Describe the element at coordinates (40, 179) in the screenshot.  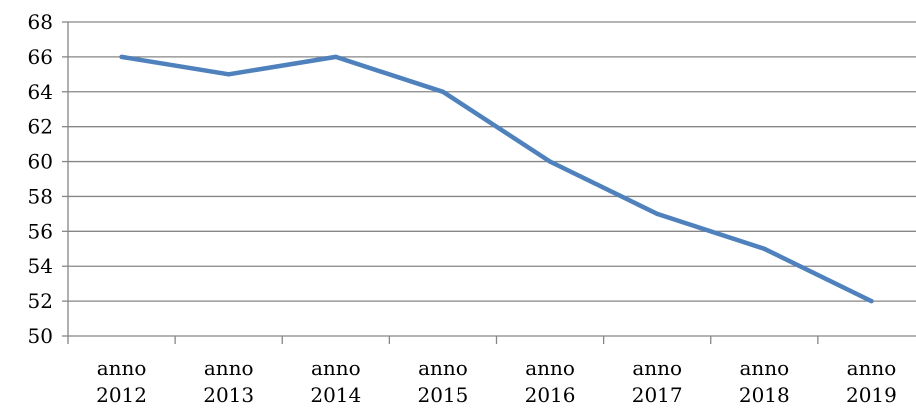
I see `y-axis-tick-labels: 50 52 54 56 58 60 62 64 66 68` at that location.